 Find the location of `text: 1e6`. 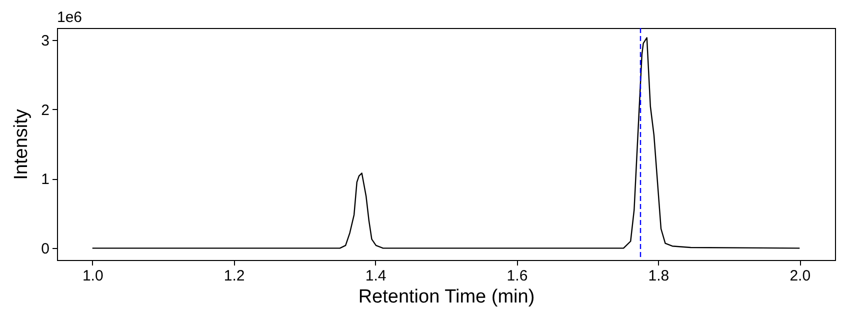

text: 1e6 is located at coordinates (69, 17).